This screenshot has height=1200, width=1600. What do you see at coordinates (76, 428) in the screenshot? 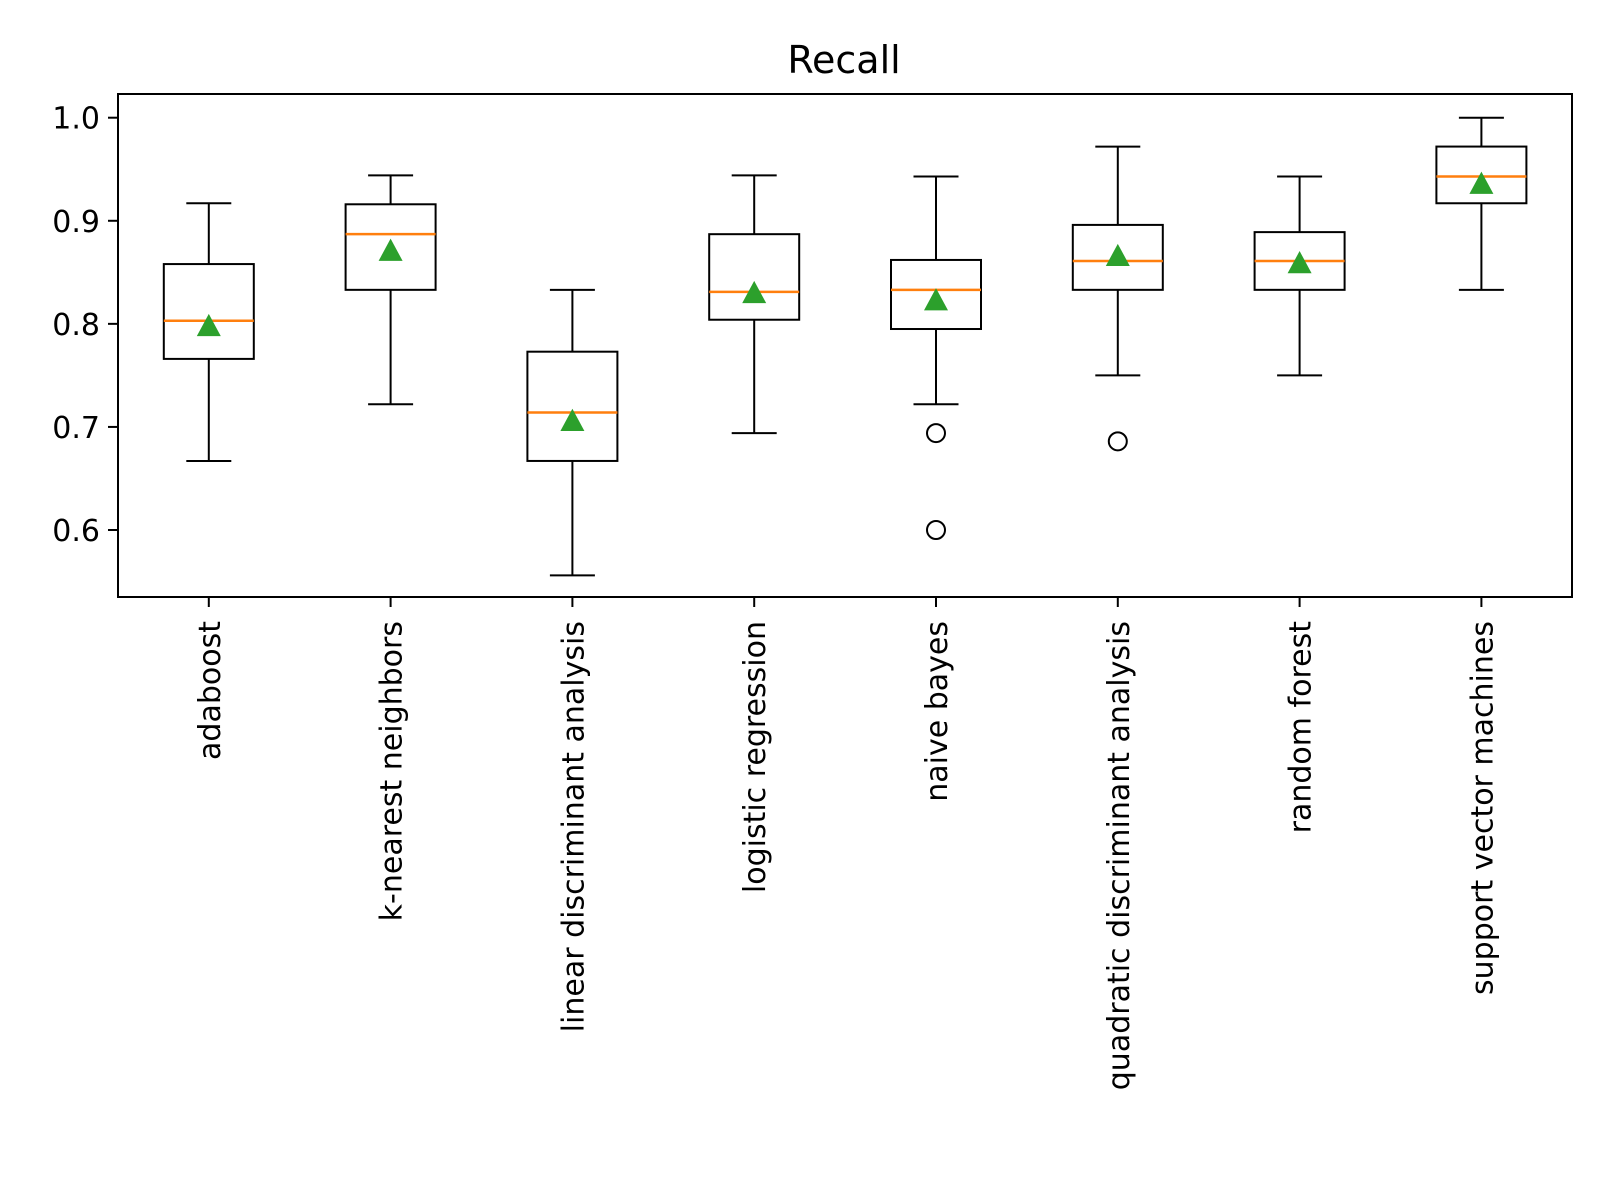
I see `y-tick-label: 0.7` at bounding box center [76, 428].